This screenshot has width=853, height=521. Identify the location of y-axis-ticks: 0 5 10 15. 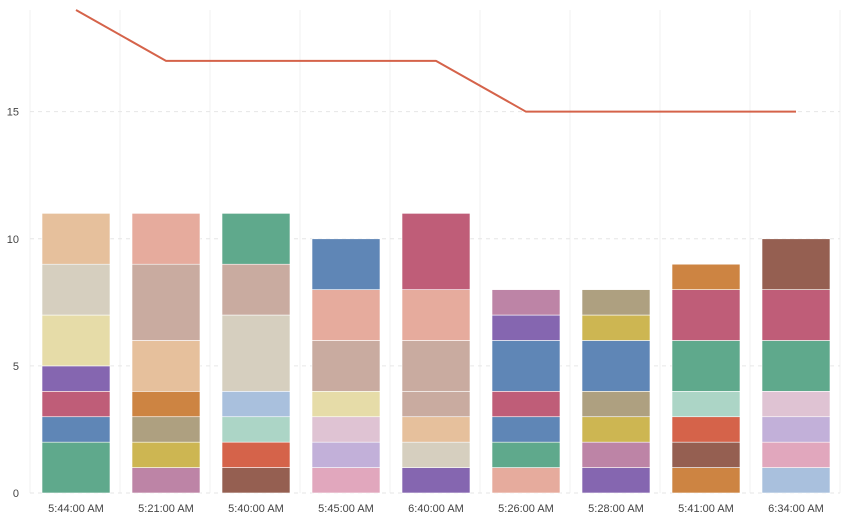
(13, 303).